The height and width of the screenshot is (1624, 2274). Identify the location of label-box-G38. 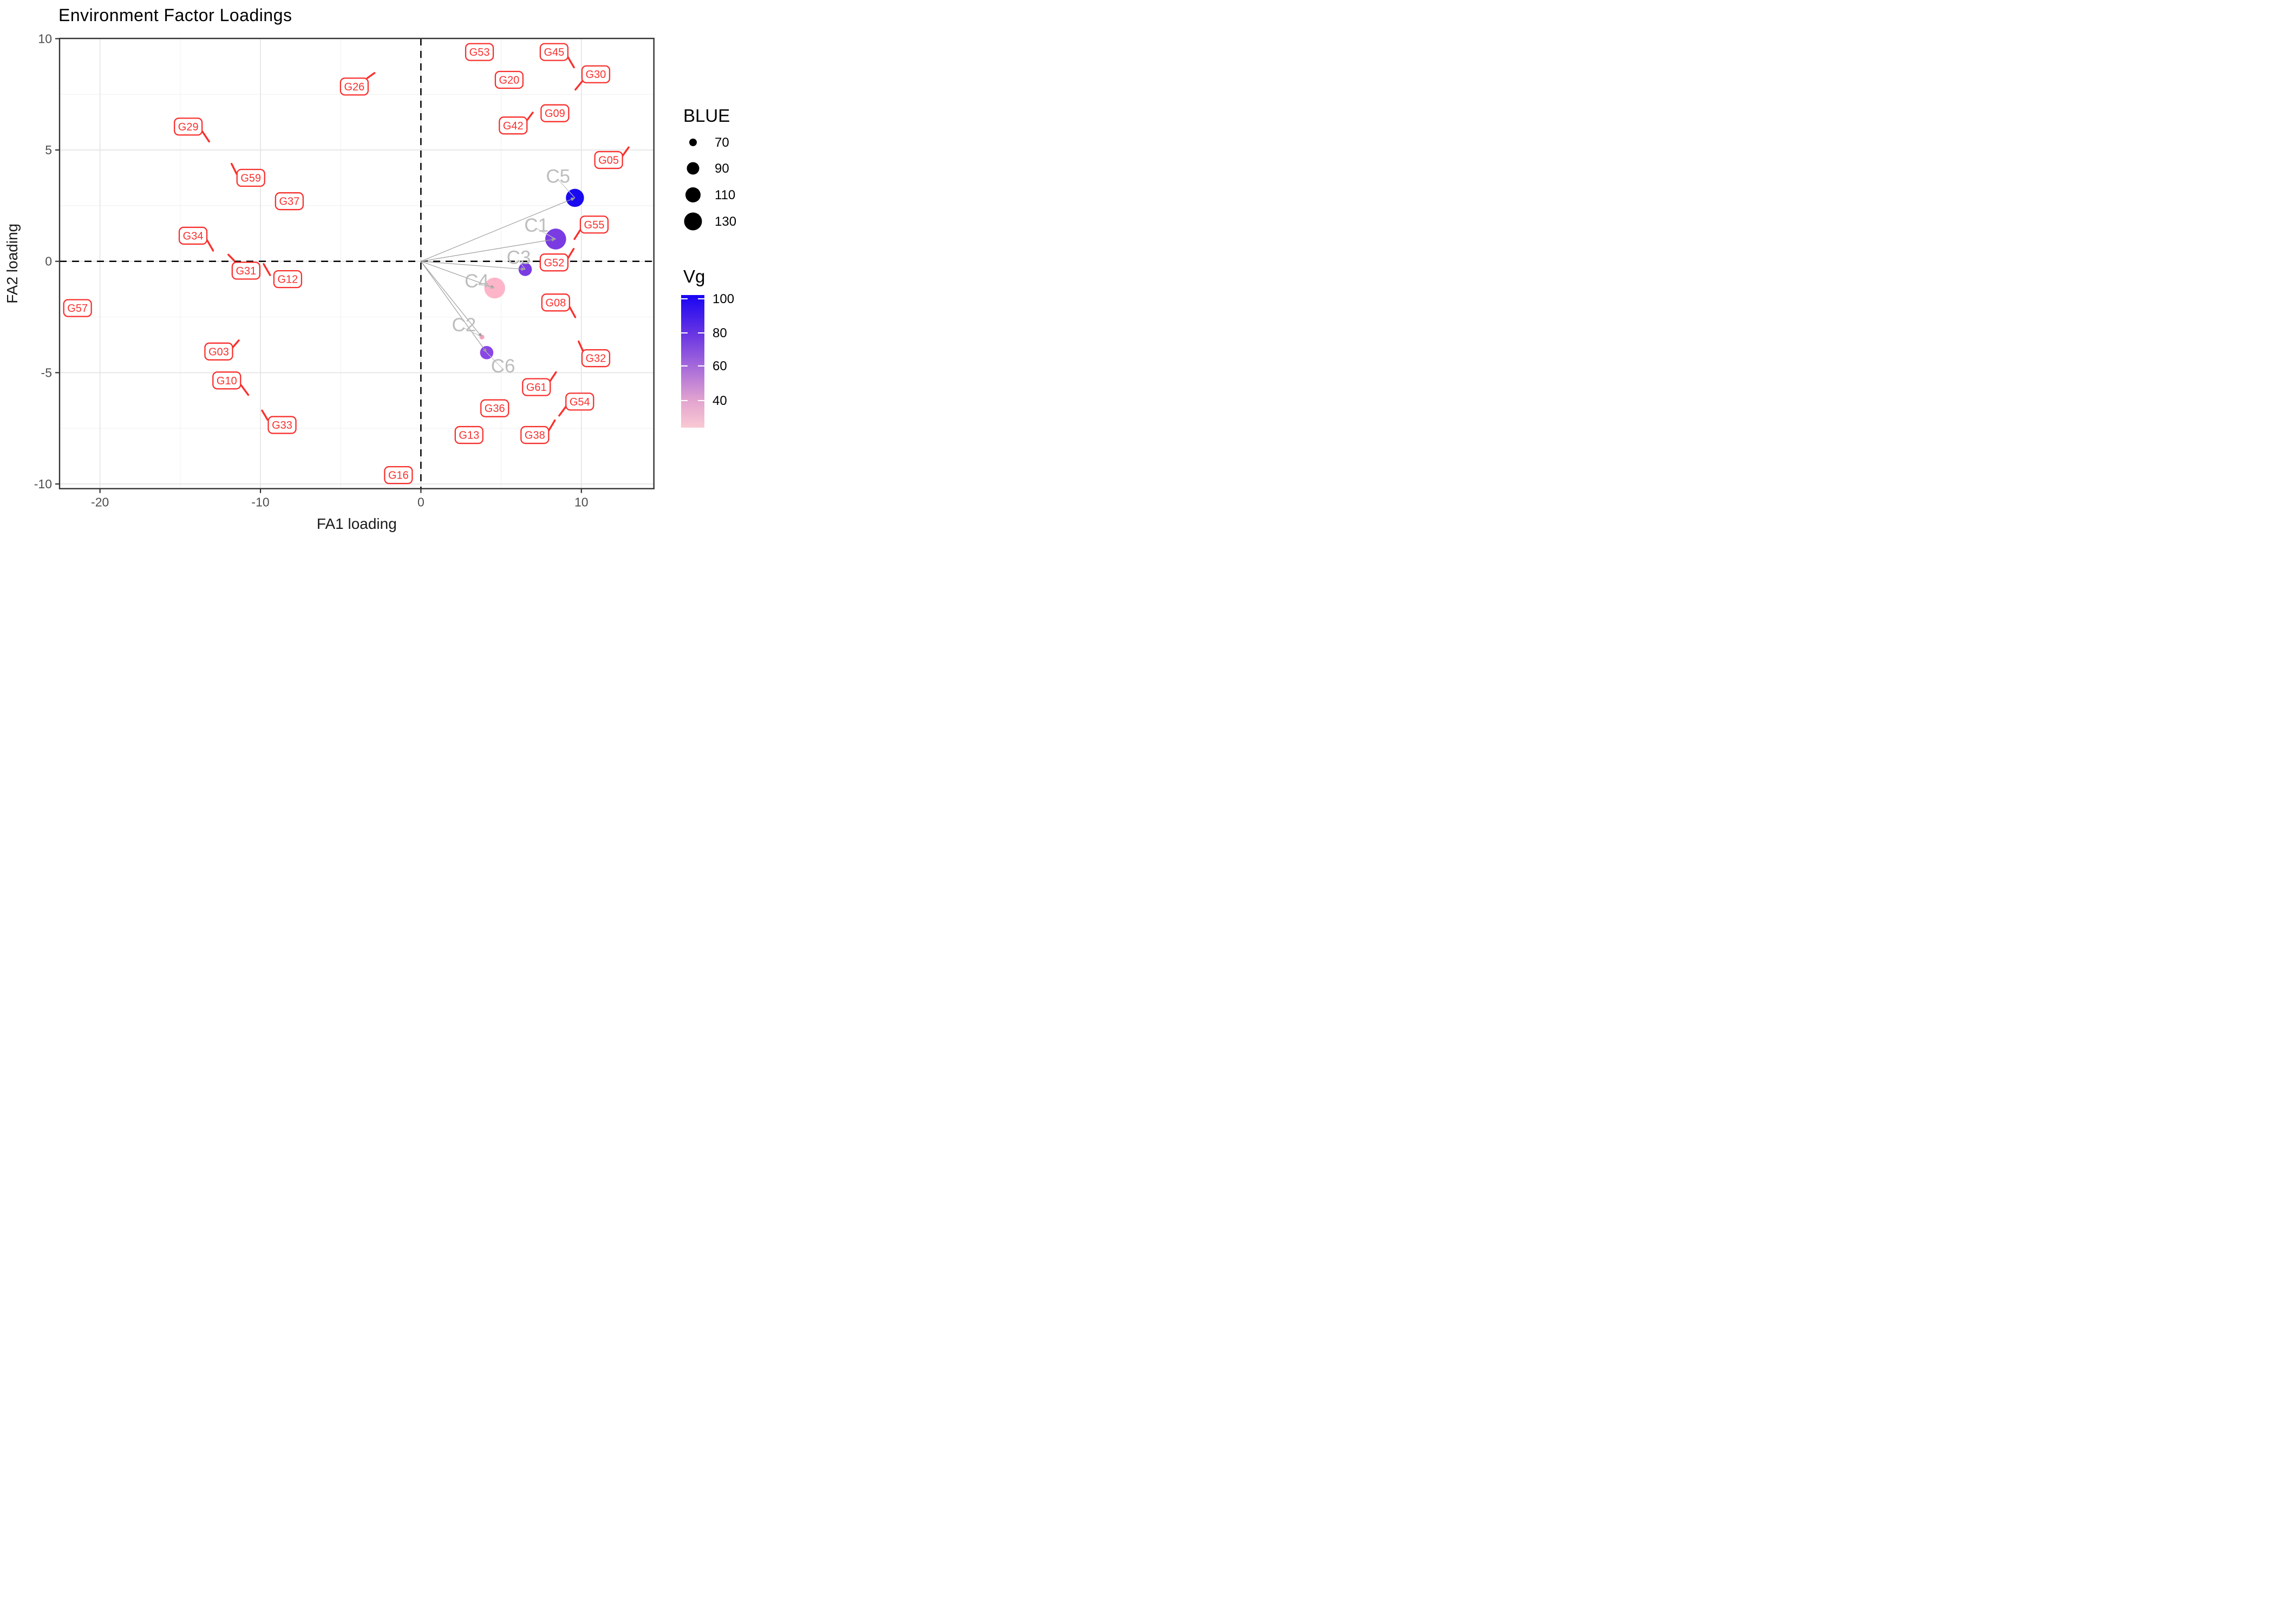
(535, 434).